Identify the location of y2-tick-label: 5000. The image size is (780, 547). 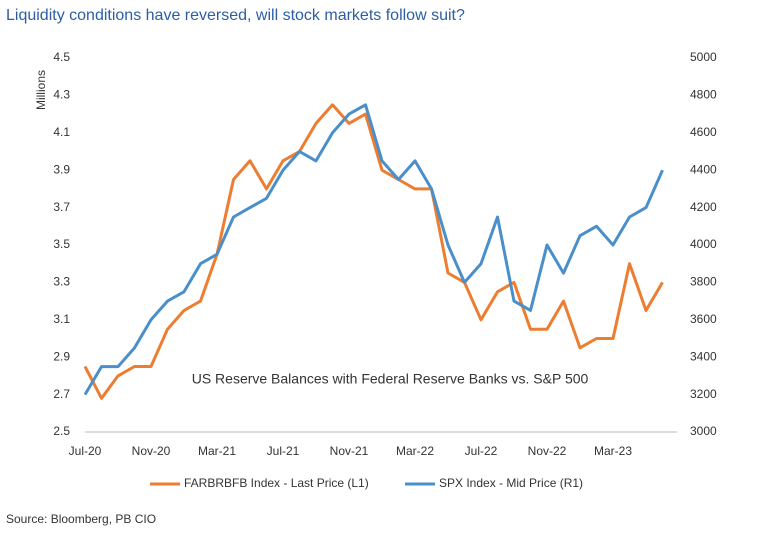
(703, 57).